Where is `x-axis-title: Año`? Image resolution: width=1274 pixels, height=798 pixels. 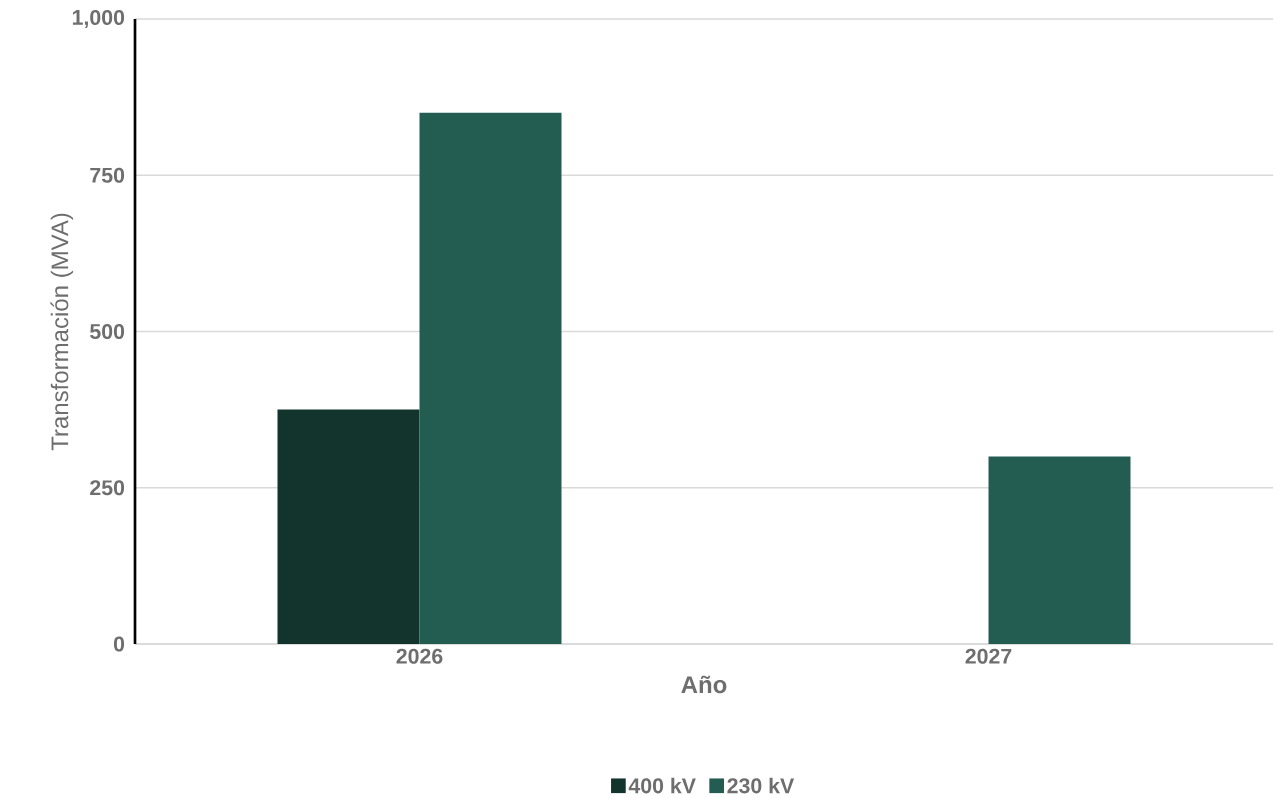 x-axis-title: Año is located at coordinates (704, 684).